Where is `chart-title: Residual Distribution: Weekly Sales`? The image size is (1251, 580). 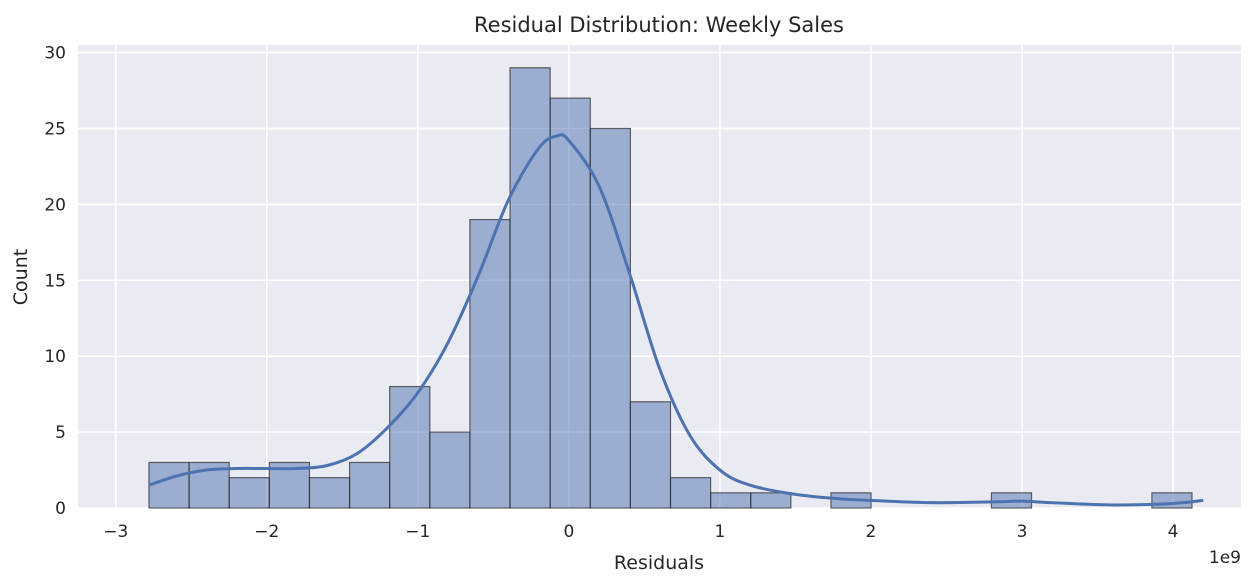 chart-title: Residual Distribution: Weekly Sales is located at coordinates (659, 25).